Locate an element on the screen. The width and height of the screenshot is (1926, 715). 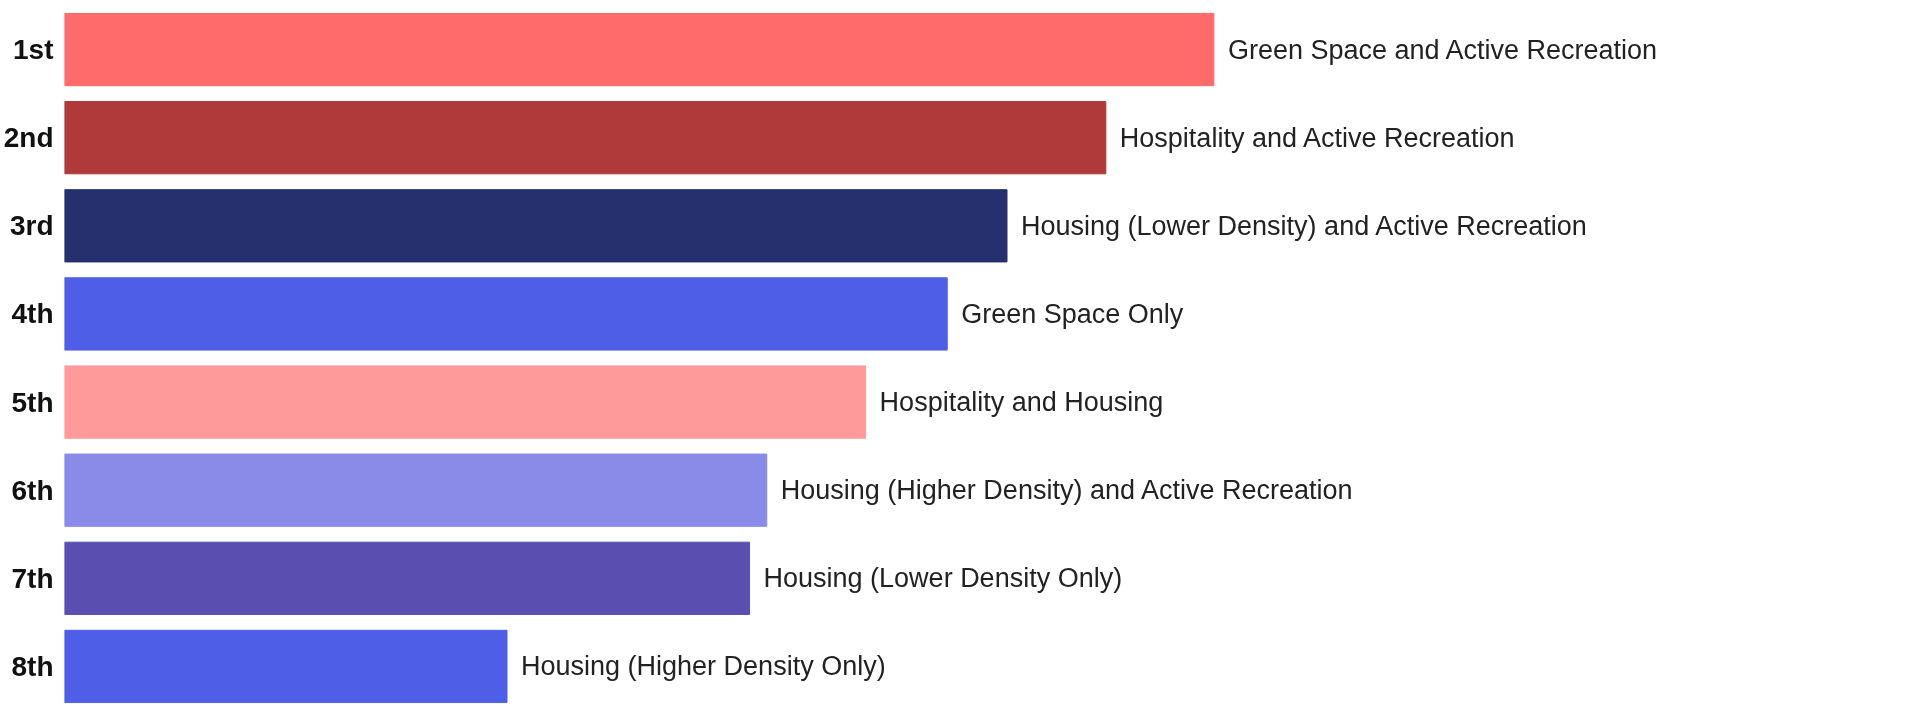
y-tick-label: 5th is located at coordinates (32, 402).